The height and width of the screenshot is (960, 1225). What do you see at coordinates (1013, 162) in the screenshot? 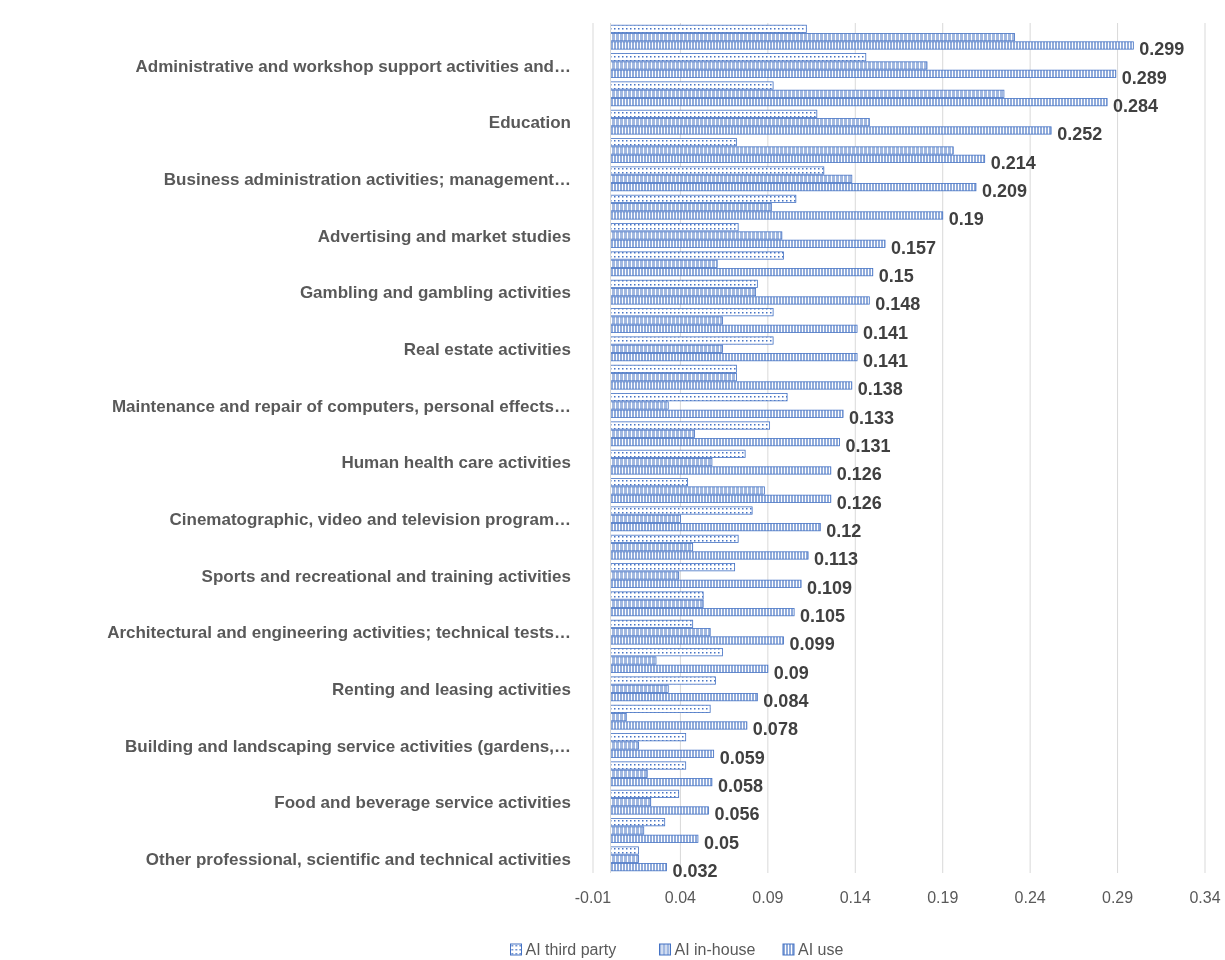
I see `data-label: 0.214` at bounding box center [1013, 162].